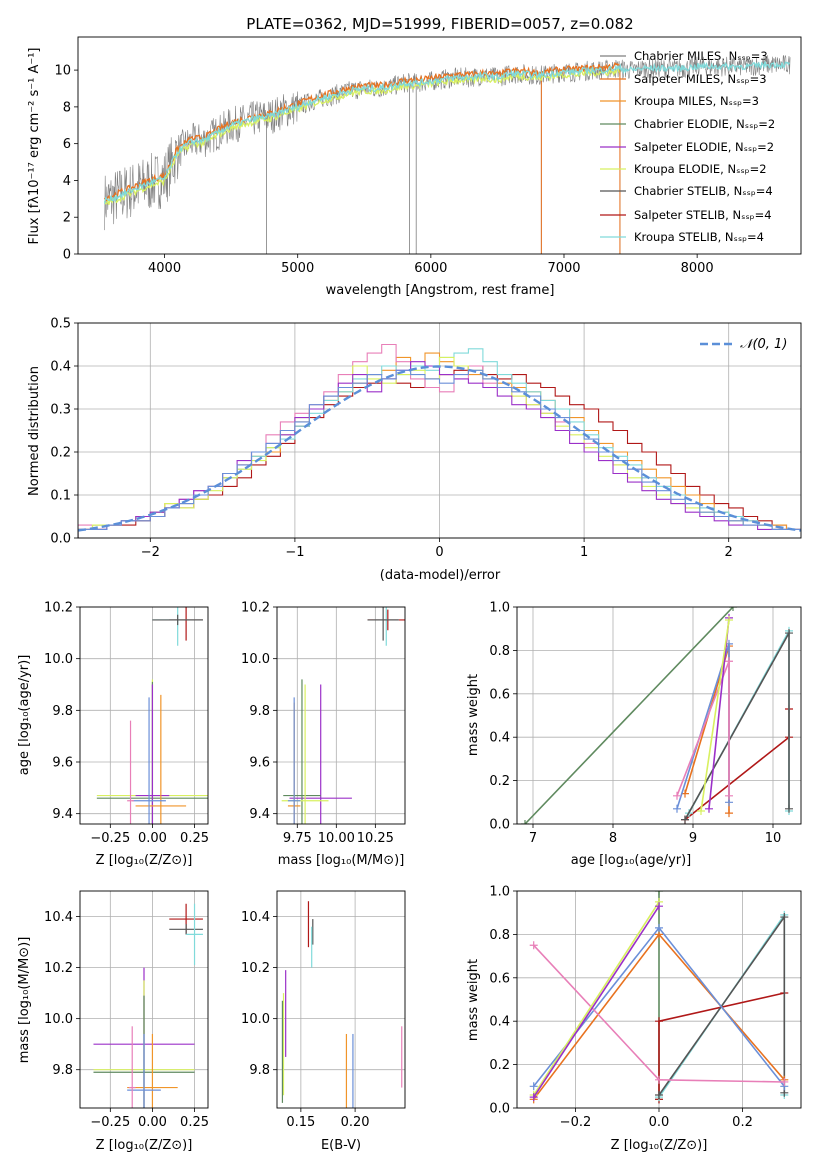 This screenshot has height=1170, width=819. Describe the element at coordinates (67, 144) in the screenshot. I see `y-tick-label: 6` at that location.